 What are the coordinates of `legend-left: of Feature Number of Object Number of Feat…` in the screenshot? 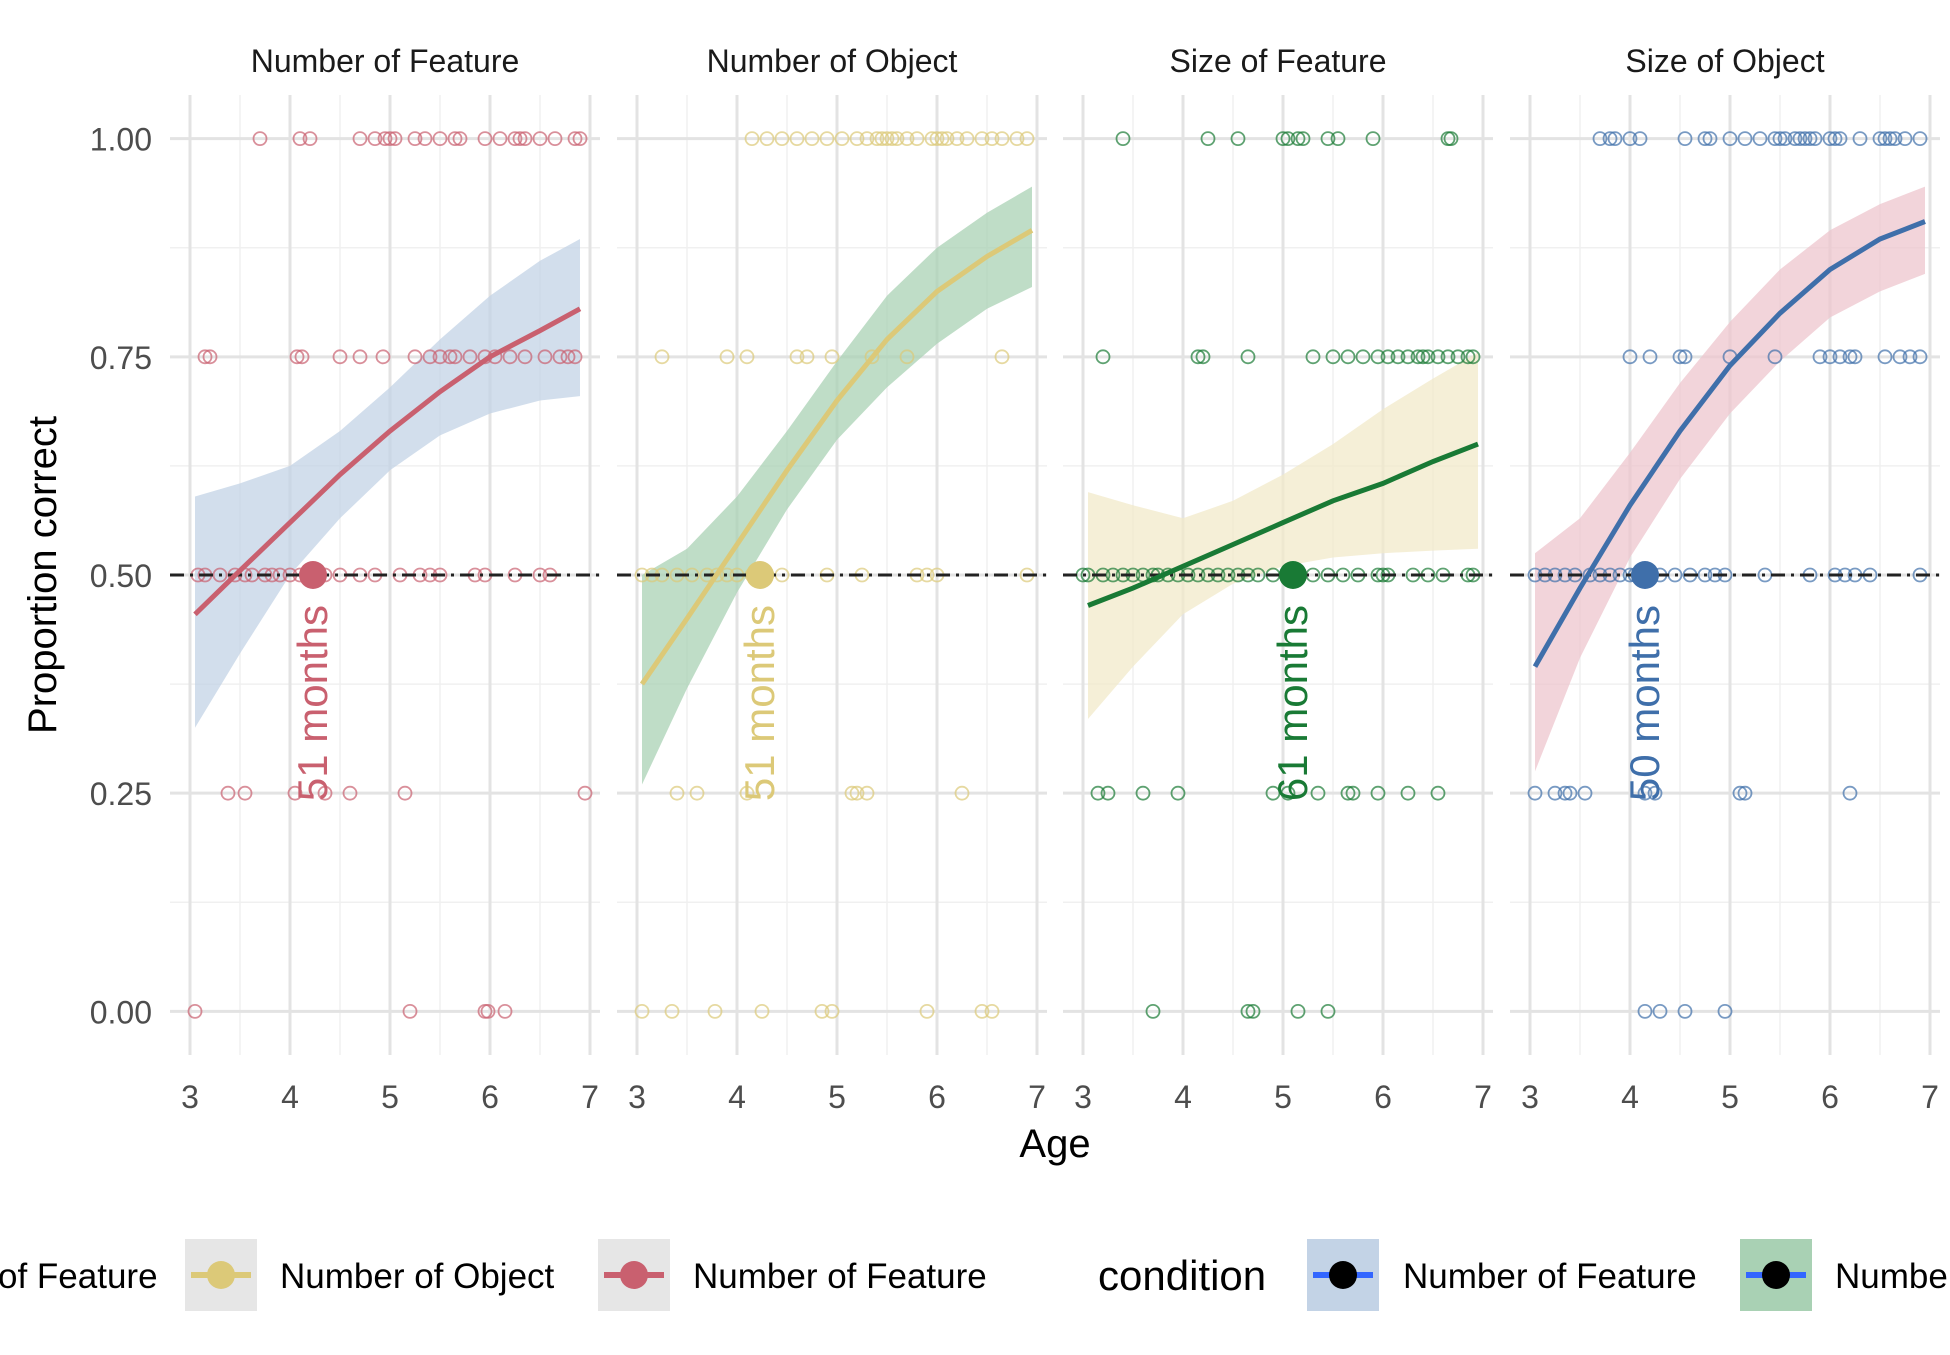 It's located at (493, 1275).